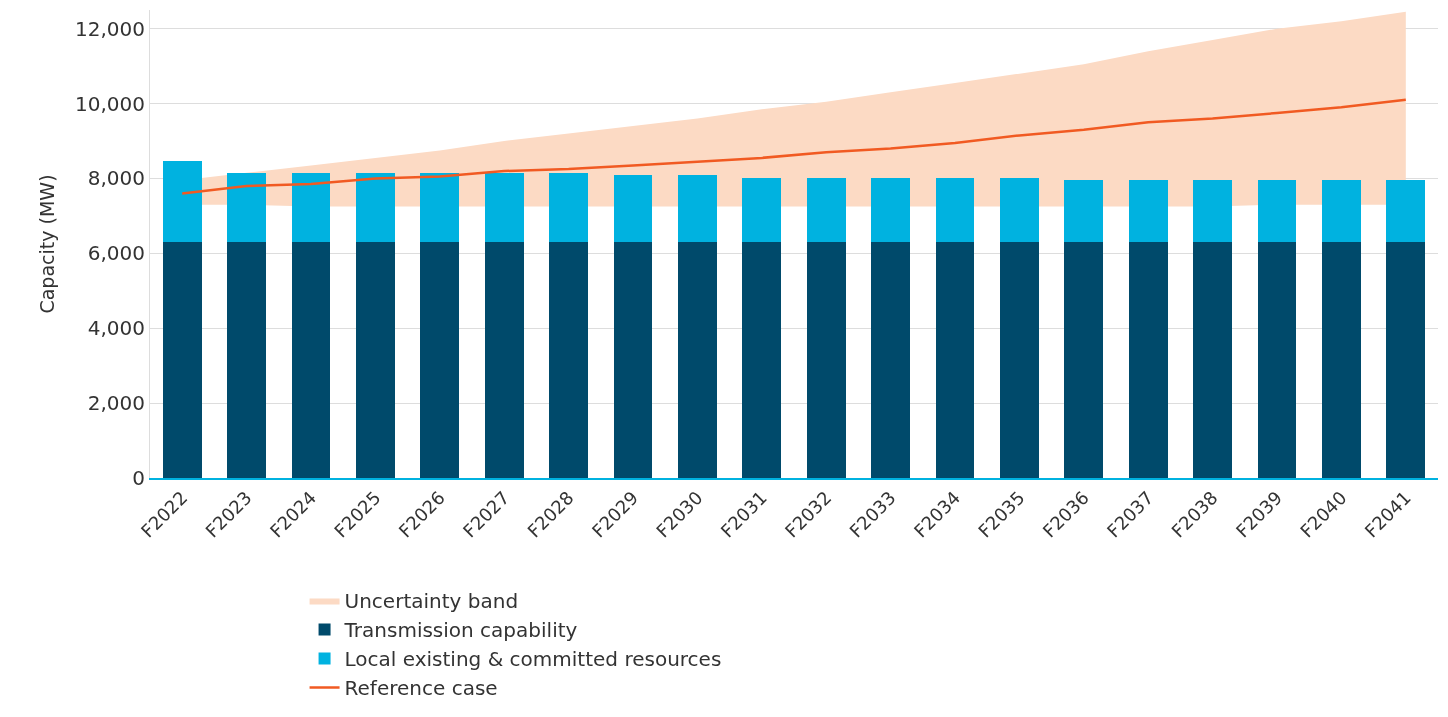 The image size is (1448, 717). I want to click on y-axis-title: Capacity (MW), so click(46, 244).